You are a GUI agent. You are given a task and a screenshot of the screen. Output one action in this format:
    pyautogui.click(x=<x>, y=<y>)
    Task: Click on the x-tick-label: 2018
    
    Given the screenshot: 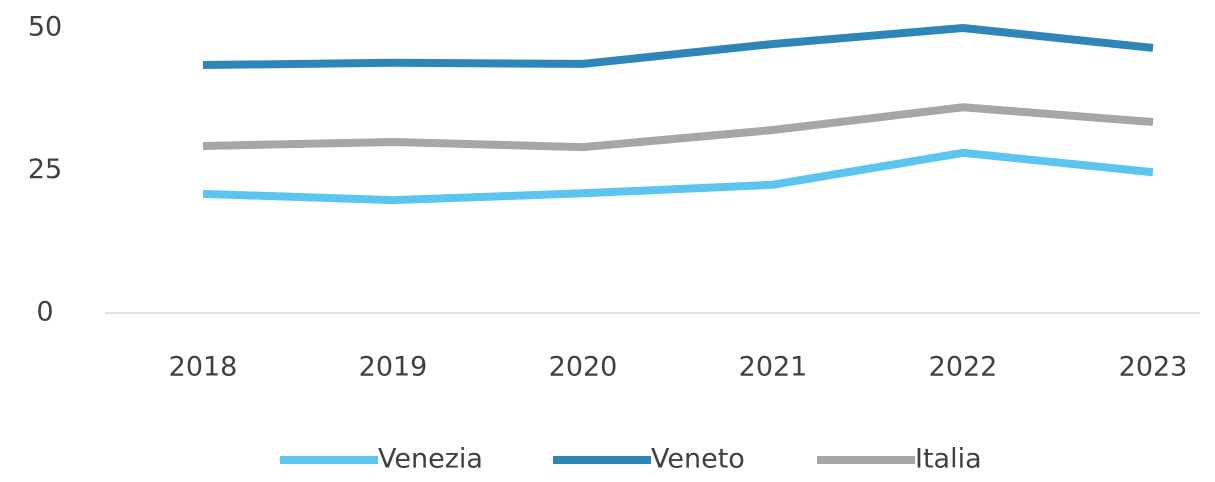 What is the action you would take?
    pyautogui.click(x=203, y=367)
    